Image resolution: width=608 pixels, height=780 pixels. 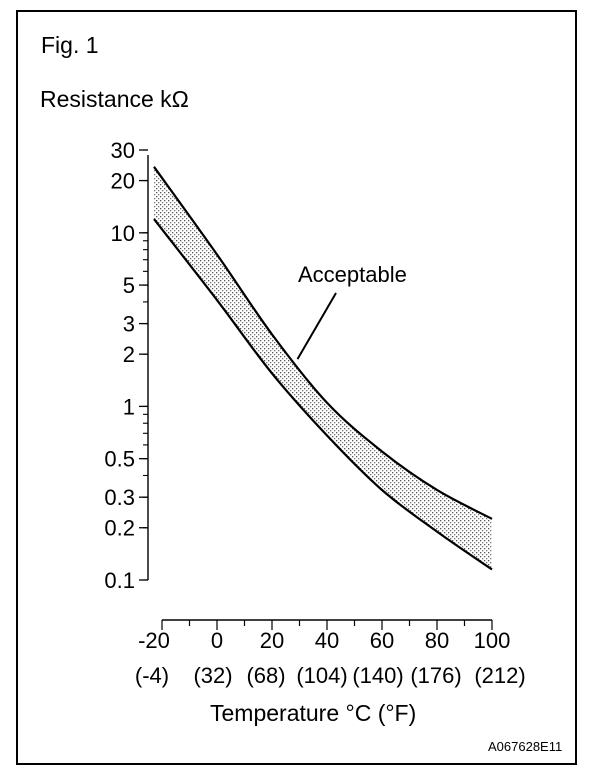 I want to click on x-tick-label-c: -20, so click(x=154, y=640).